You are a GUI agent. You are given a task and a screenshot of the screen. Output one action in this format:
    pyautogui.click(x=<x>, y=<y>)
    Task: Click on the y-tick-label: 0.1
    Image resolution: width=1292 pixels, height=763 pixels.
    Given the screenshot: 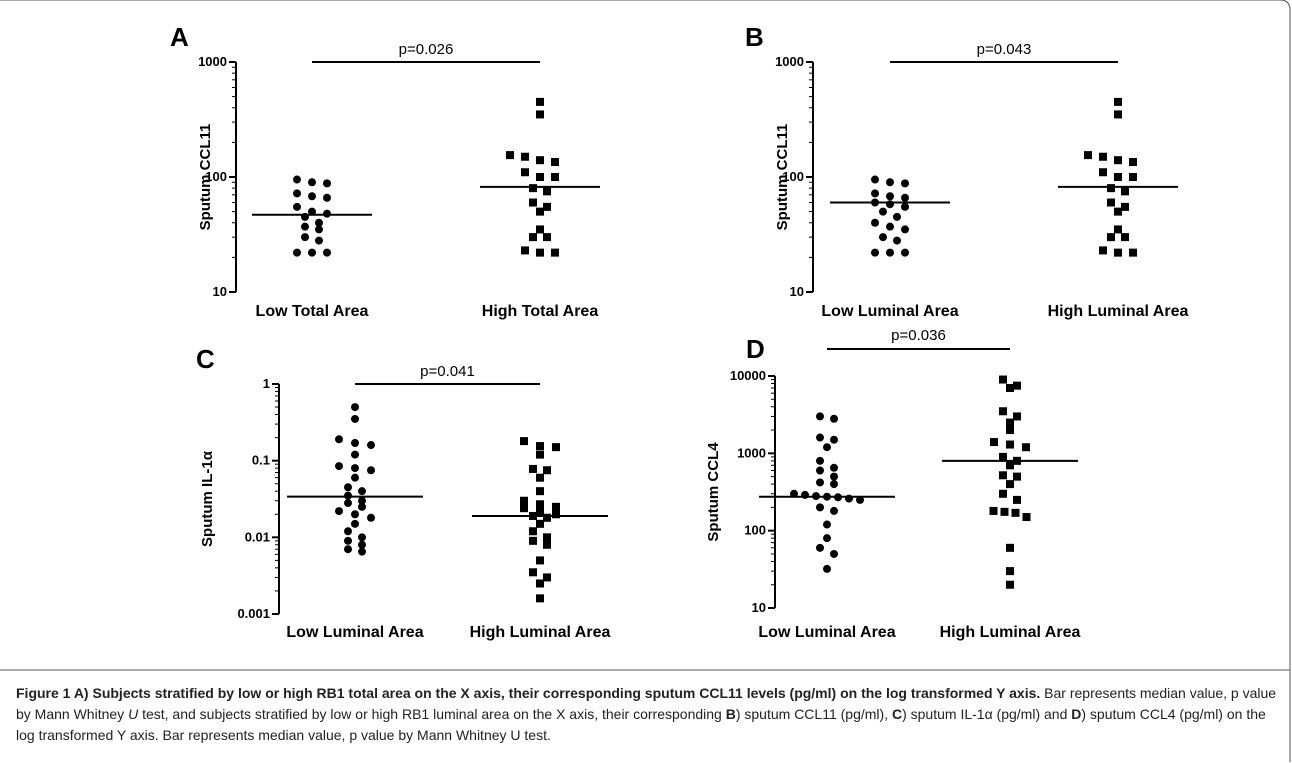 What is the action you would take?
    pyautogui.click(x=261, y=460)
    